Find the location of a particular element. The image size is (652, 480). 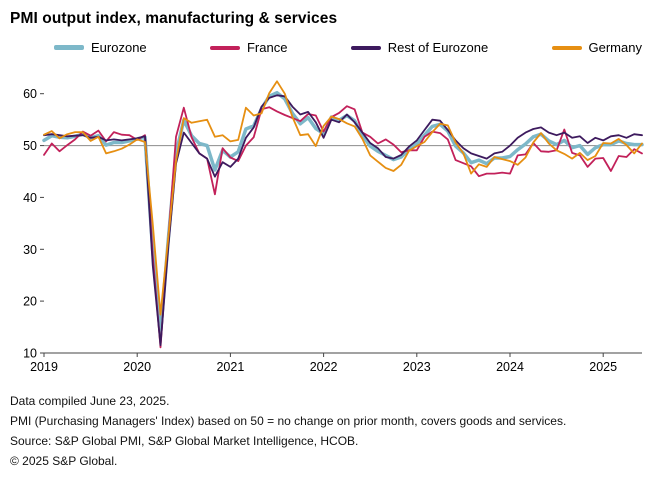

legend-label-germany: Germany is located at coordinates (615, 47).